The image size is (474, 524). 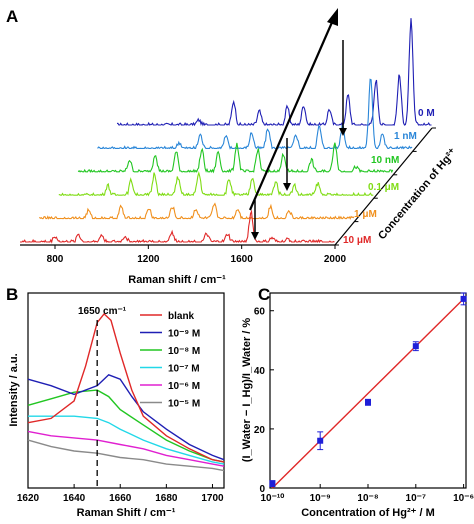 I want to click on x-tick-label: 1660, so click(x=120, y=498).